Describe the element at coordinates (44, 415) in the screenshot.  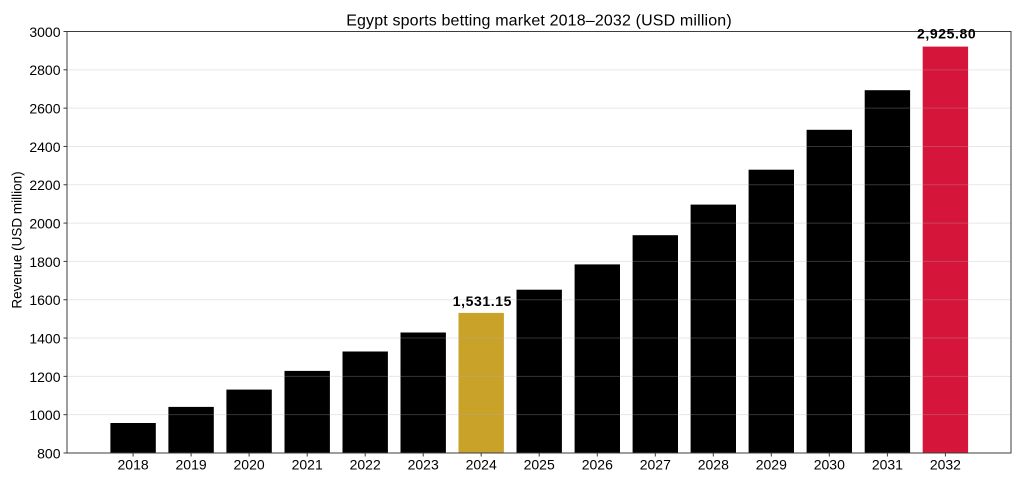
I see `svg-text: 1000` at that location.